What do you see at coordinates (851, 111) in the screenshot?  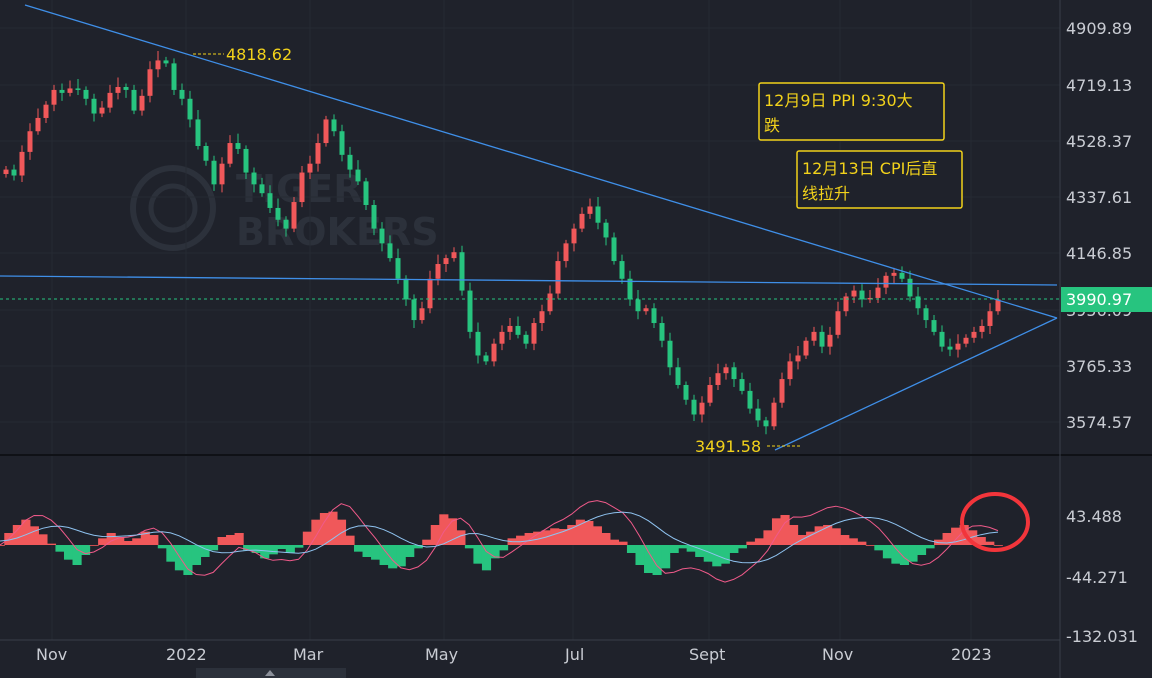 I see `annotation-ppi: 12月9日 PPI 9:30大 跌` at bounding box center [851, 111].